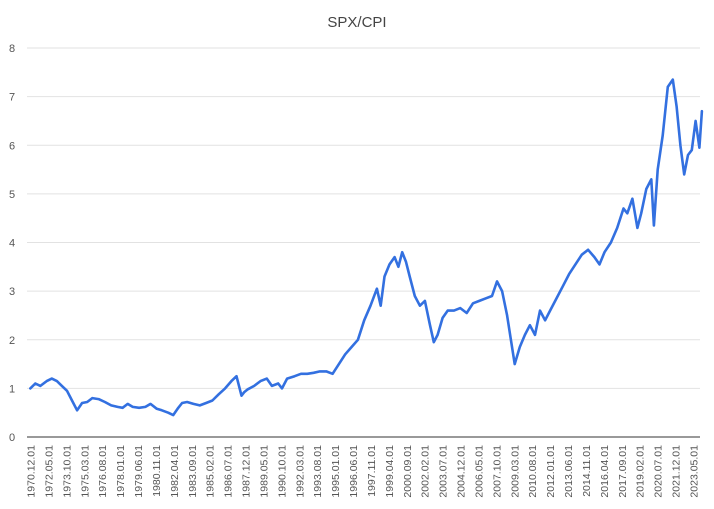 The width and height of the screenshot is (714, 509). I want to click on x-tick-label: 1986.07.01, so click(229, 471).